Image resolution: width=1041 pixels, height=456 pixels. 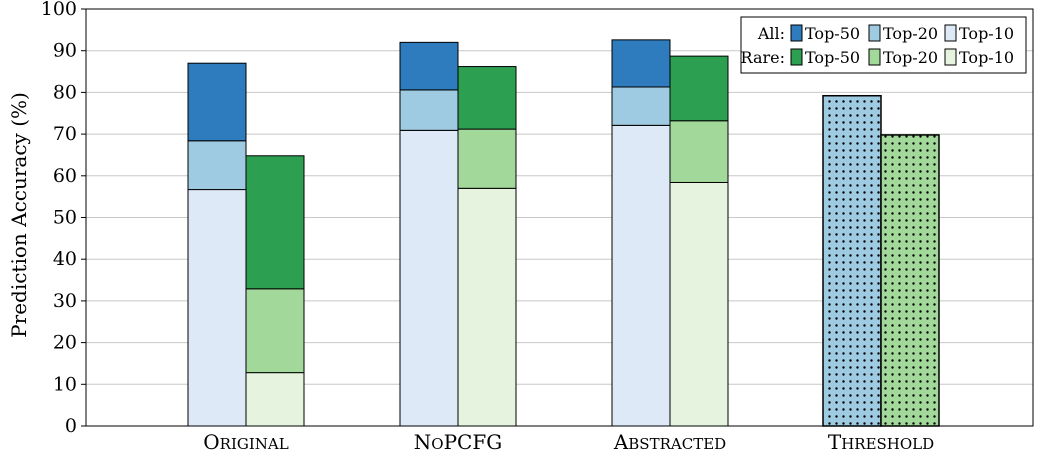 I want to click on y-tick-label: 60, so click(x=65, y=176).